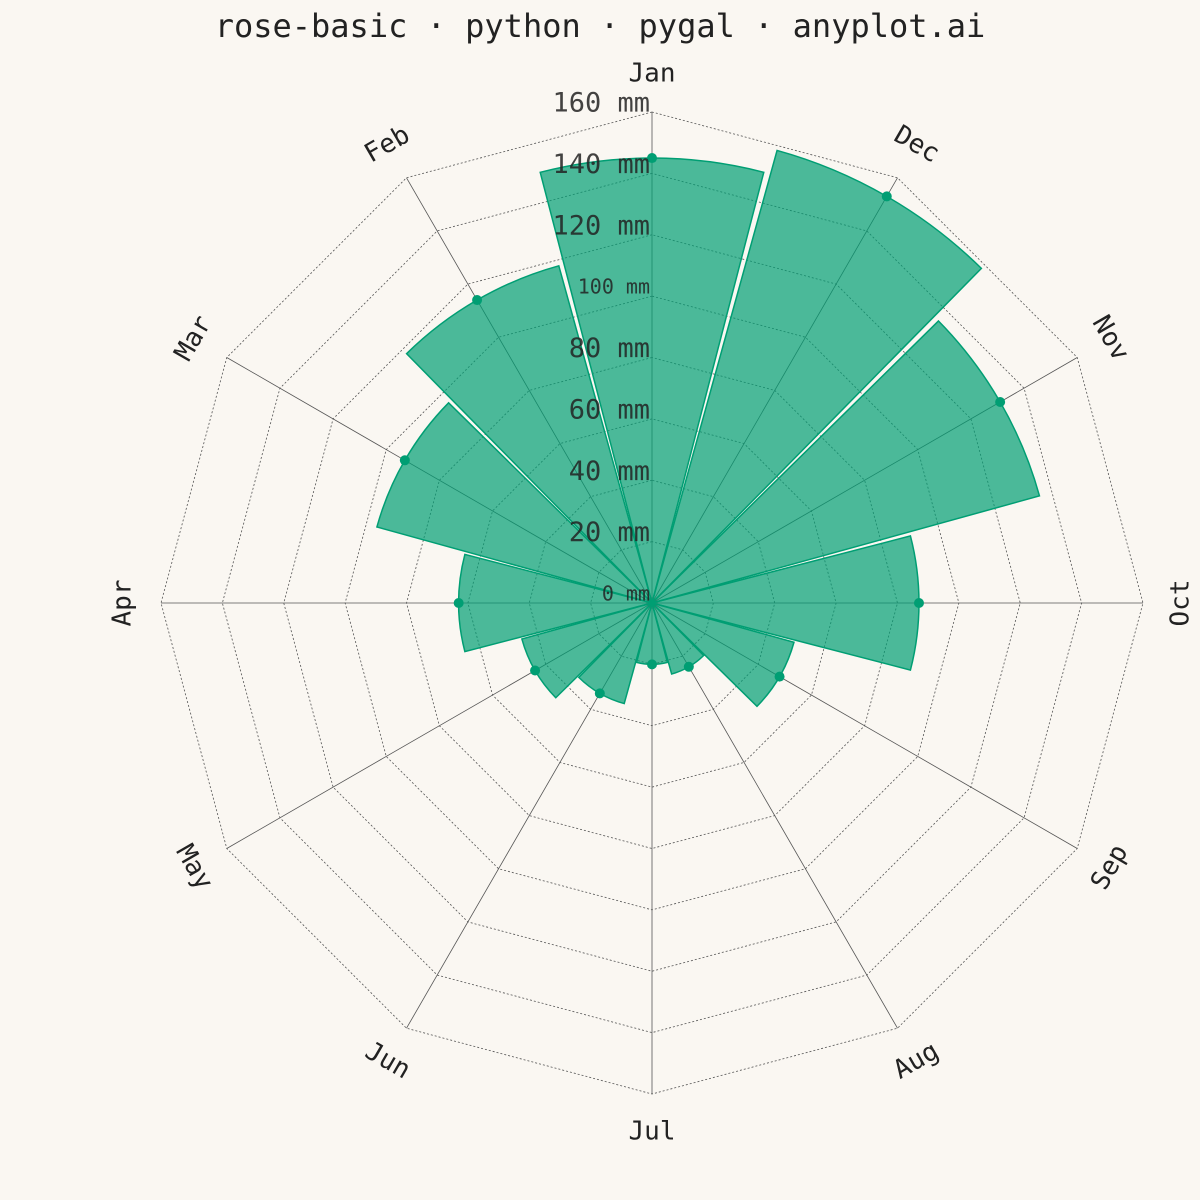  I want to click on category-label: Jan, so click(652, 74).